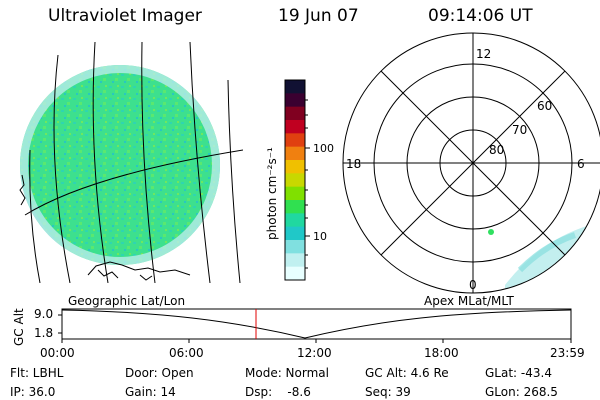  Describe the element at coordinates (544, 106) in the screenshot. I see `lat-label-60: 60` at that location.